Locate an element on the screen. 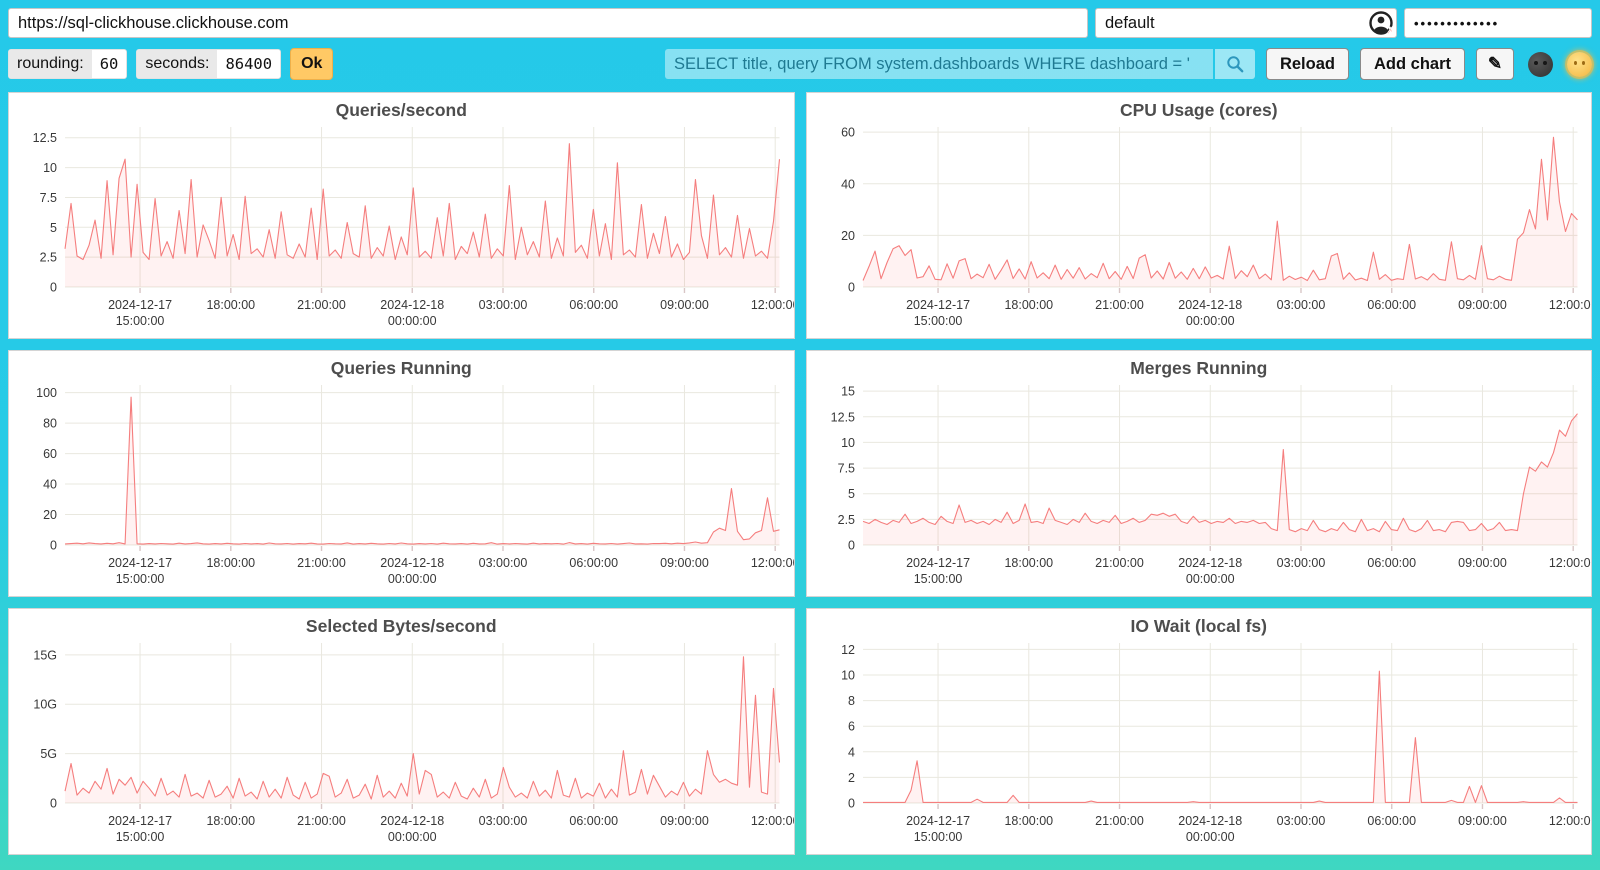 The image size is (1600, 870). username-input is located at coordinates (1246, 23).